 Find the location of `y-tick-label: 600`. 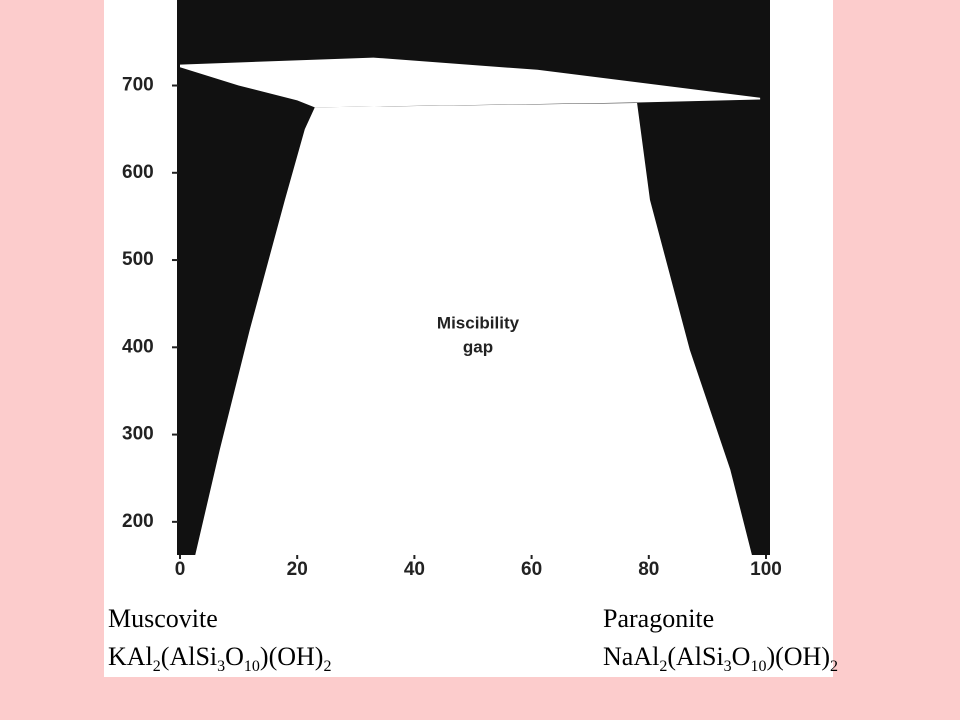

y-tick-label: 600 is located at coordinates (138, 172).